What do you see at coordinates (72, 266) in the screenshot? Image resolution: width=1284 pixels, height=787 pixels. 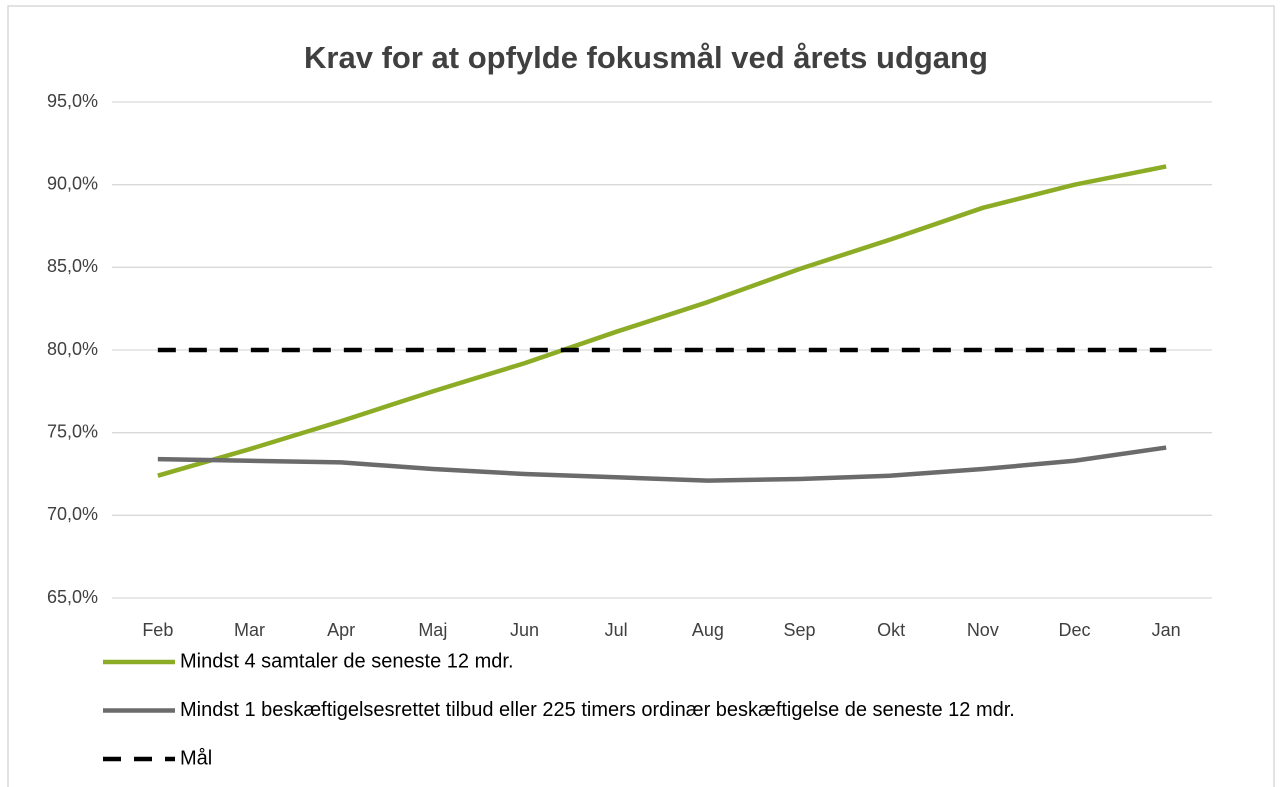 I see `y-tick-label: 85,0%` at bounding box center [72, 266].